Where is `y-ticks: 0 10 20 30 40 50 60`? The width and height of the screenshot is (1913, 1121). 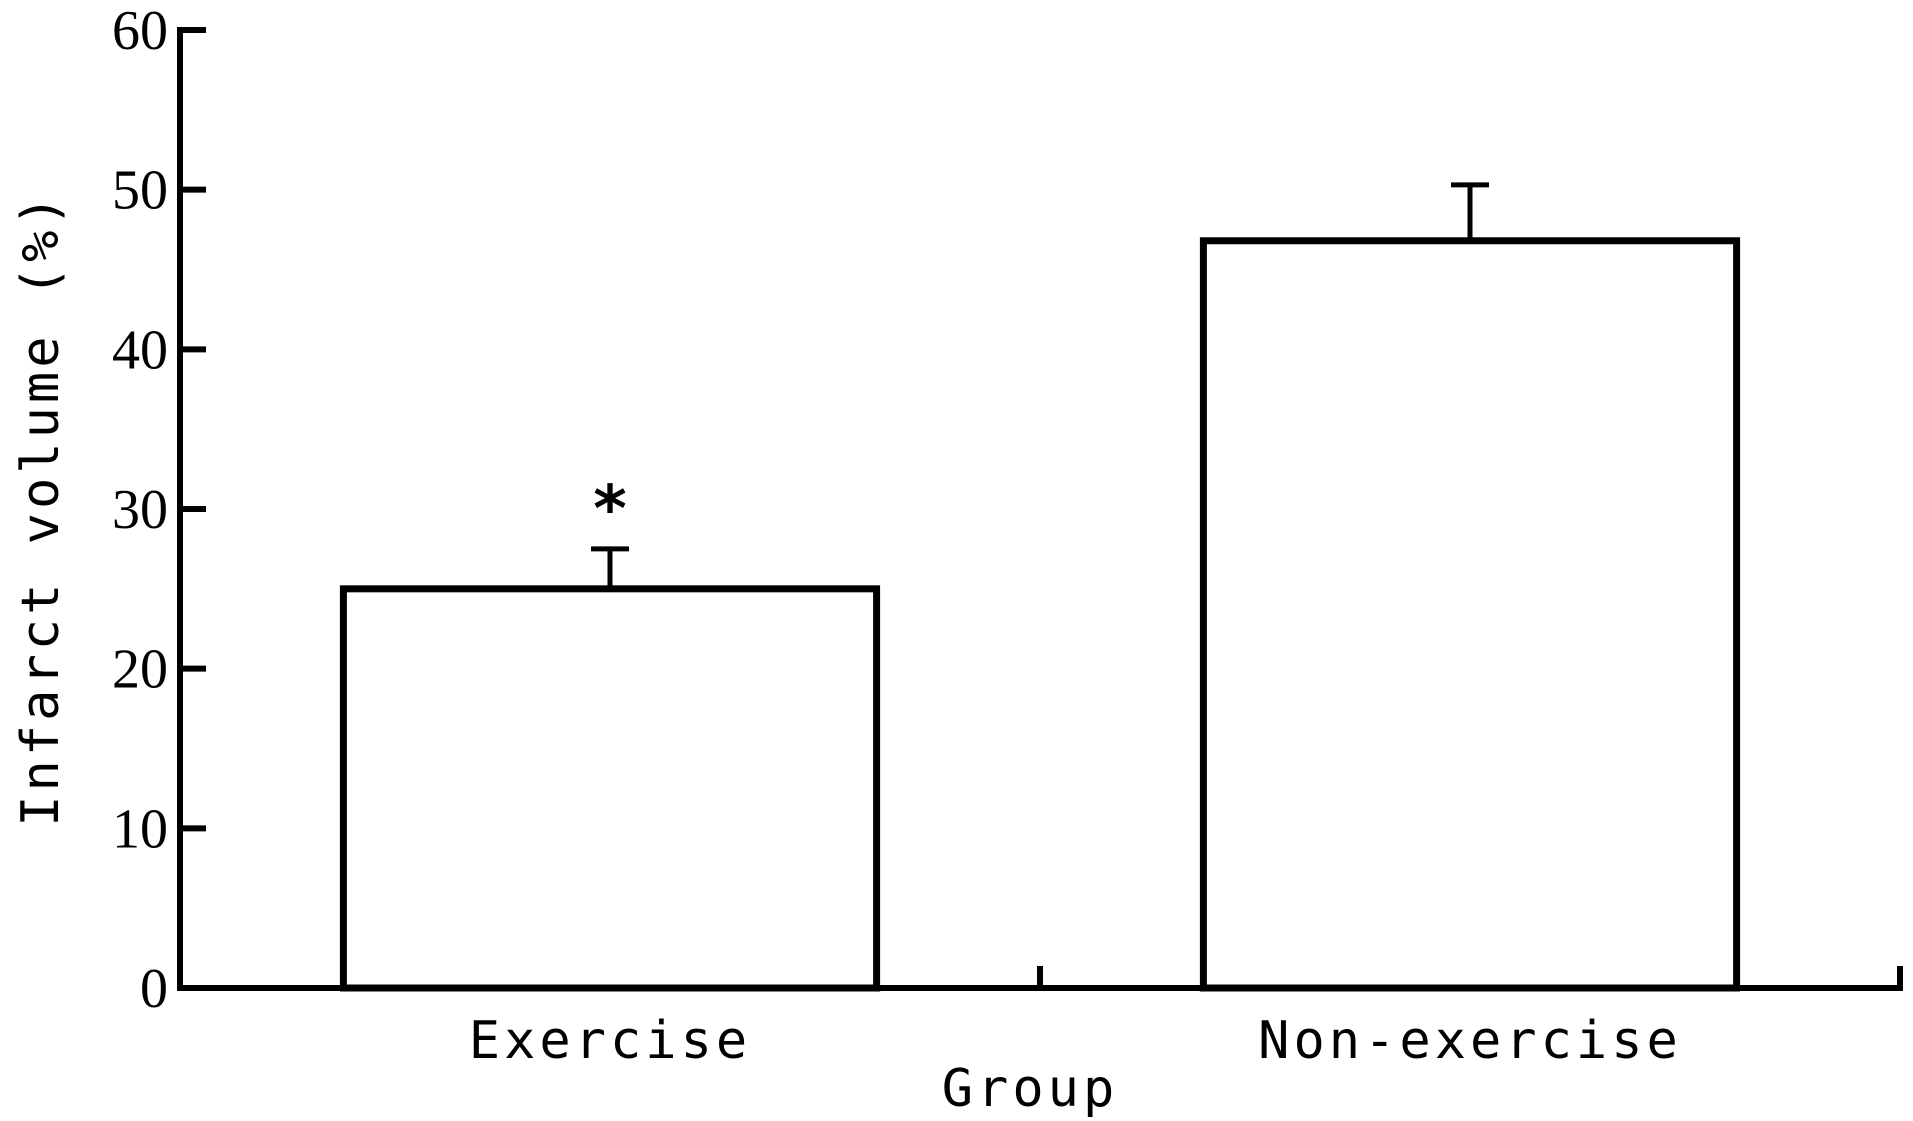 y-ticks: 0 10 20 30 40 50 60 is located at coordinates (159, 510).